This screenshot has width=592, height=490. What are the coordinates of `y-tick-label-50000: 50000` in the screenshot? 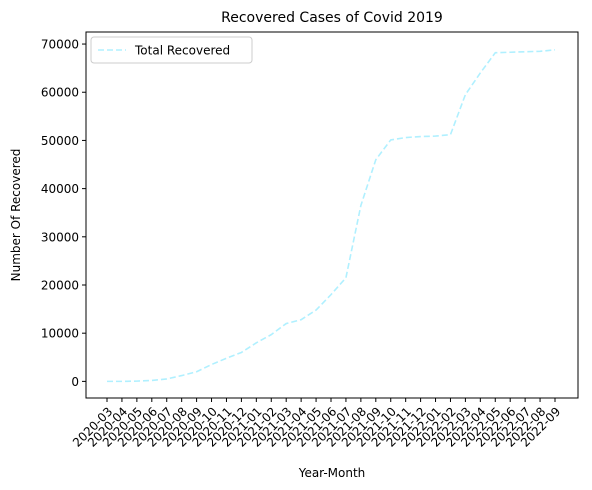 It's located at (60, 141).